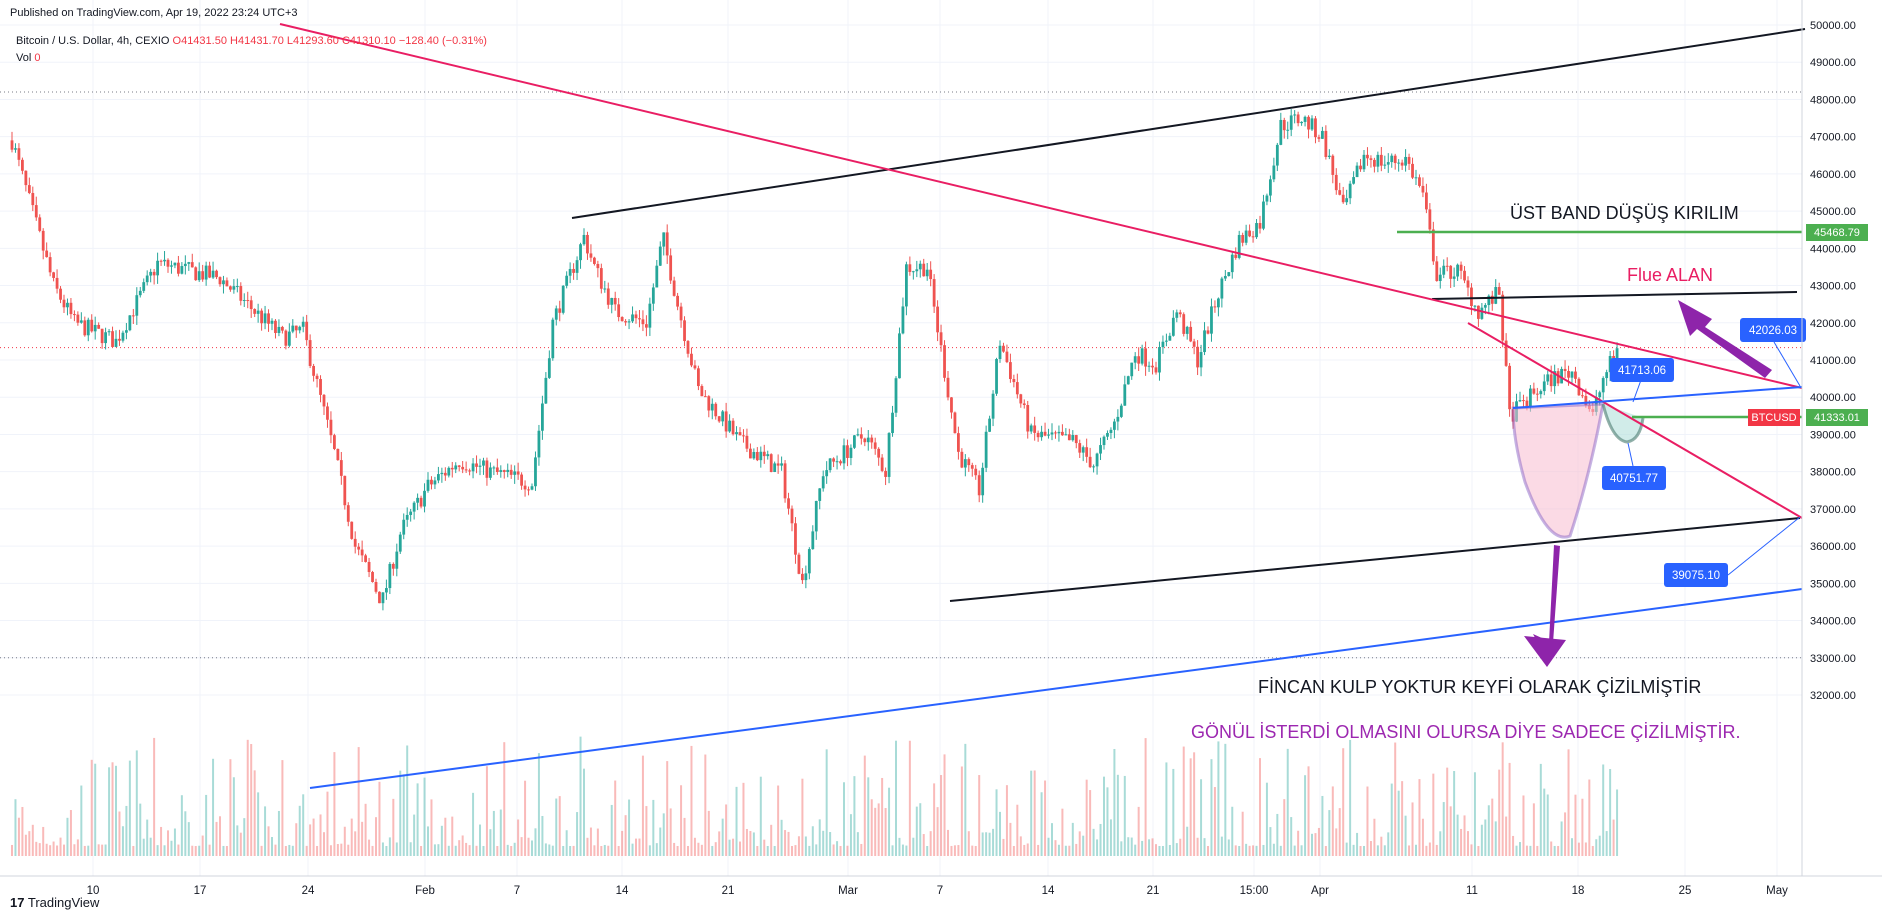 The image size is (1882, 919). I want to click on upper-channel-line, so click(1188, 123).